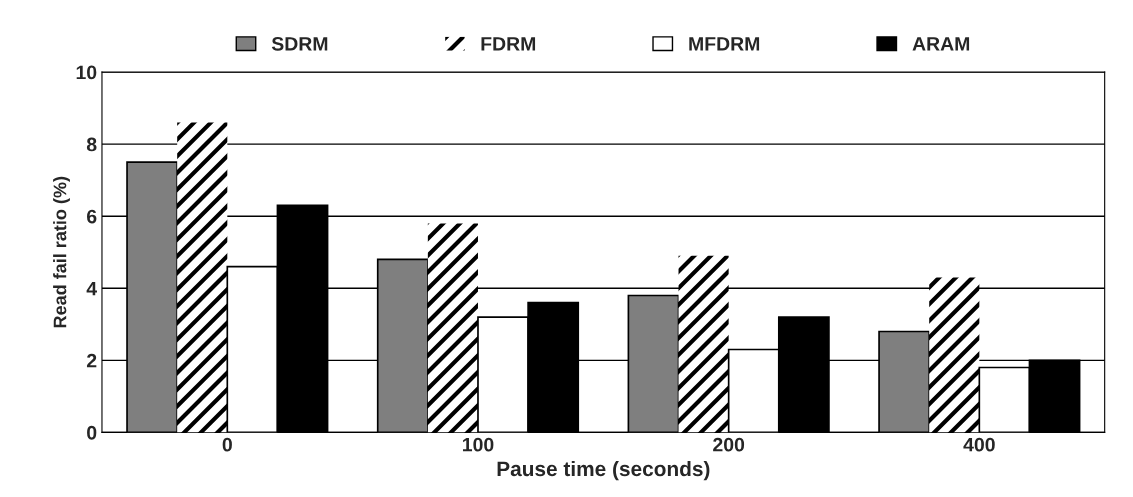 This screenshot has height=497, width=1133. I want to click on x-axis-title: Pause time (seconds), so click(603, 470).